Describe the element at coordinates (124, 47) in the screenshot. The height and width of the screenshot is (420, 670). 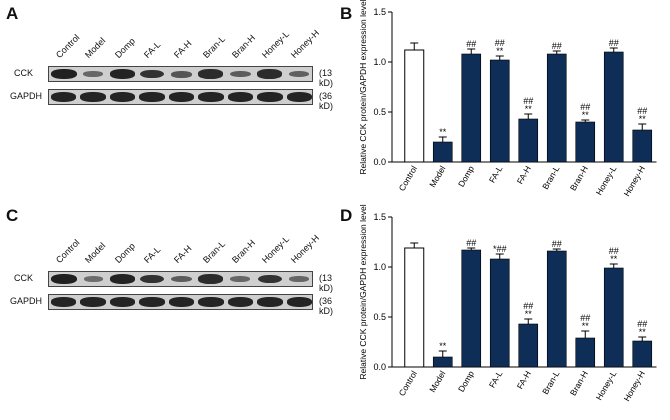
I see `lane-label: Domp` at that location.